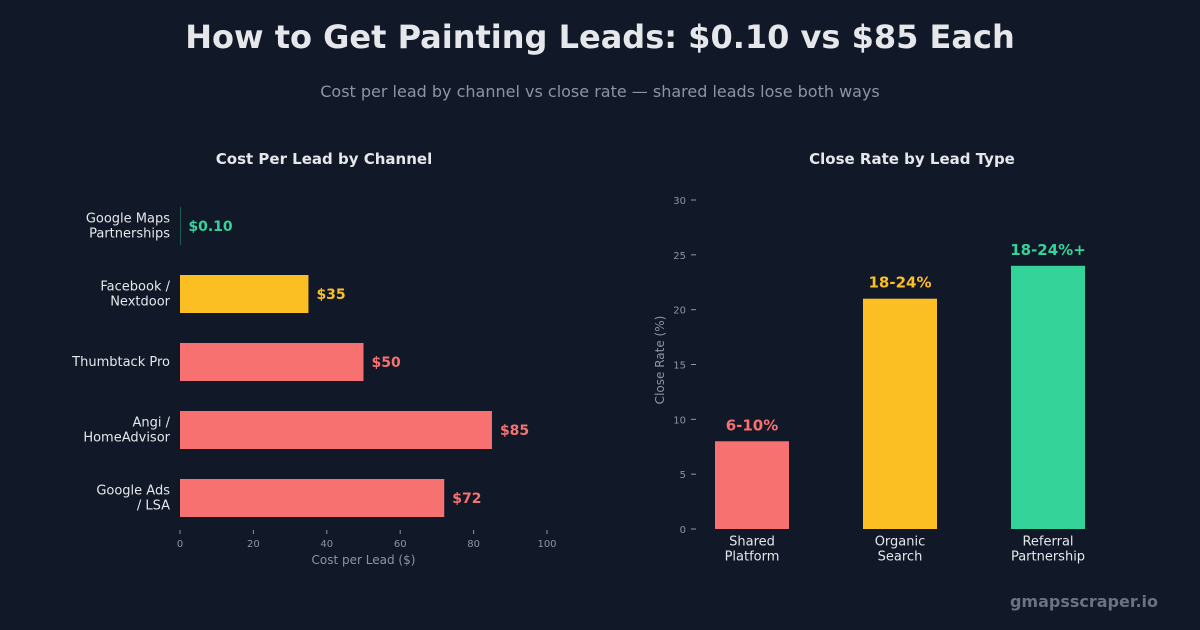 Image resolution: width=1200 pixels, height=630 pixels. Describe the element at coordinates (679, 420) in the screenshot. I see `chart2-y-tick-label-2: 10` at that location.